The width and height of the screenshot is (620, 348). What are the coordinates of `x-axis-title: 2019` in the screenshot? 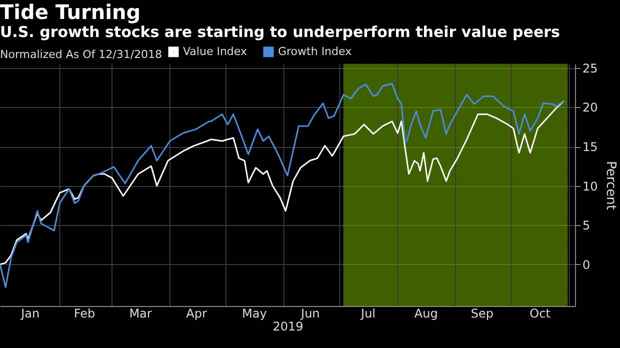 It's located at (288, 327).